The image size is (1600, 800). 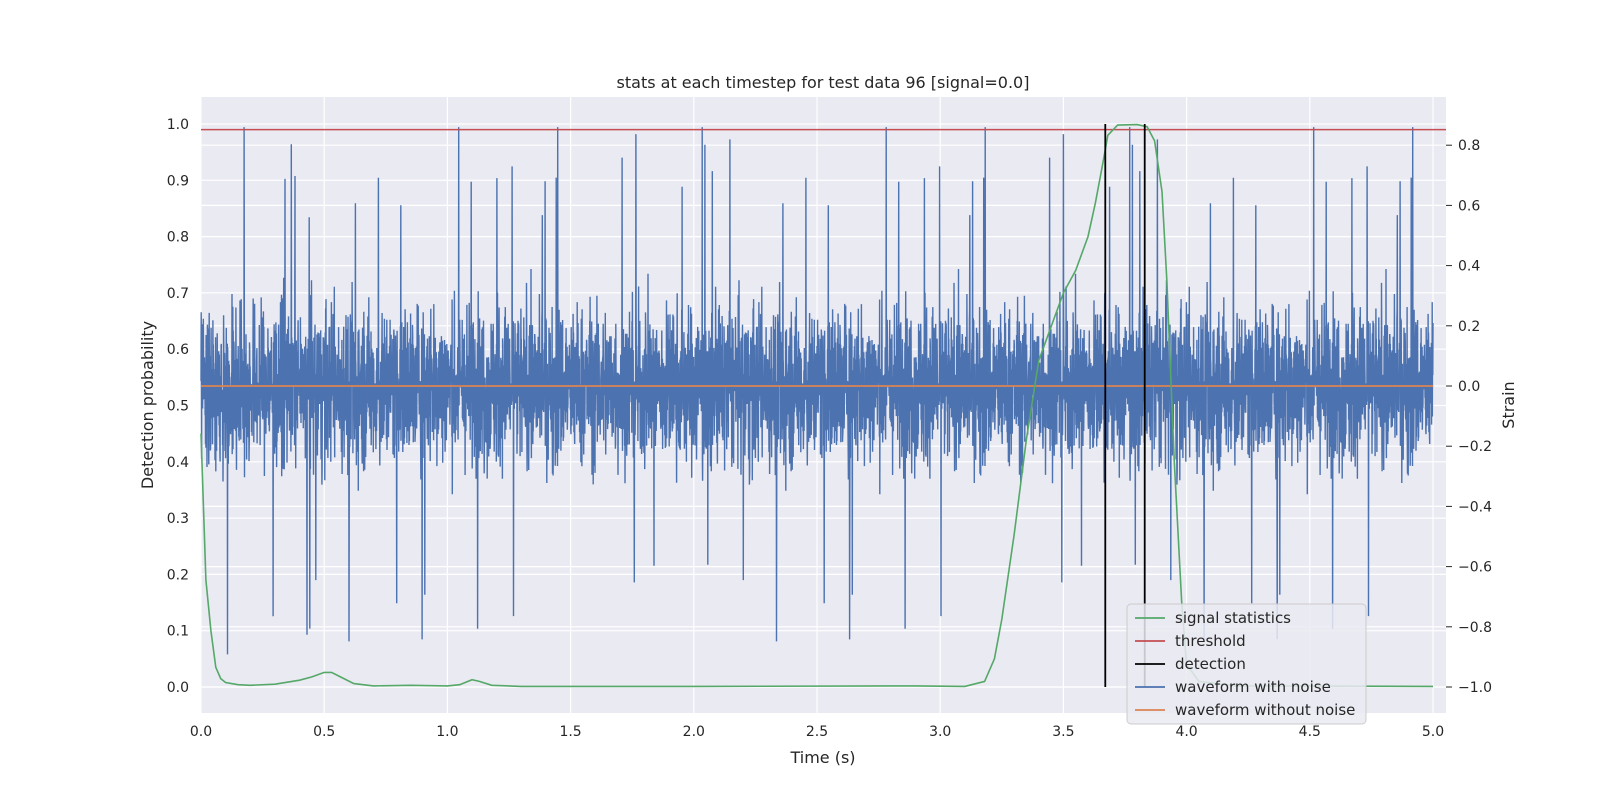 I want to click on y-tick-label-left: 0.4, so click(x=178, y=463).